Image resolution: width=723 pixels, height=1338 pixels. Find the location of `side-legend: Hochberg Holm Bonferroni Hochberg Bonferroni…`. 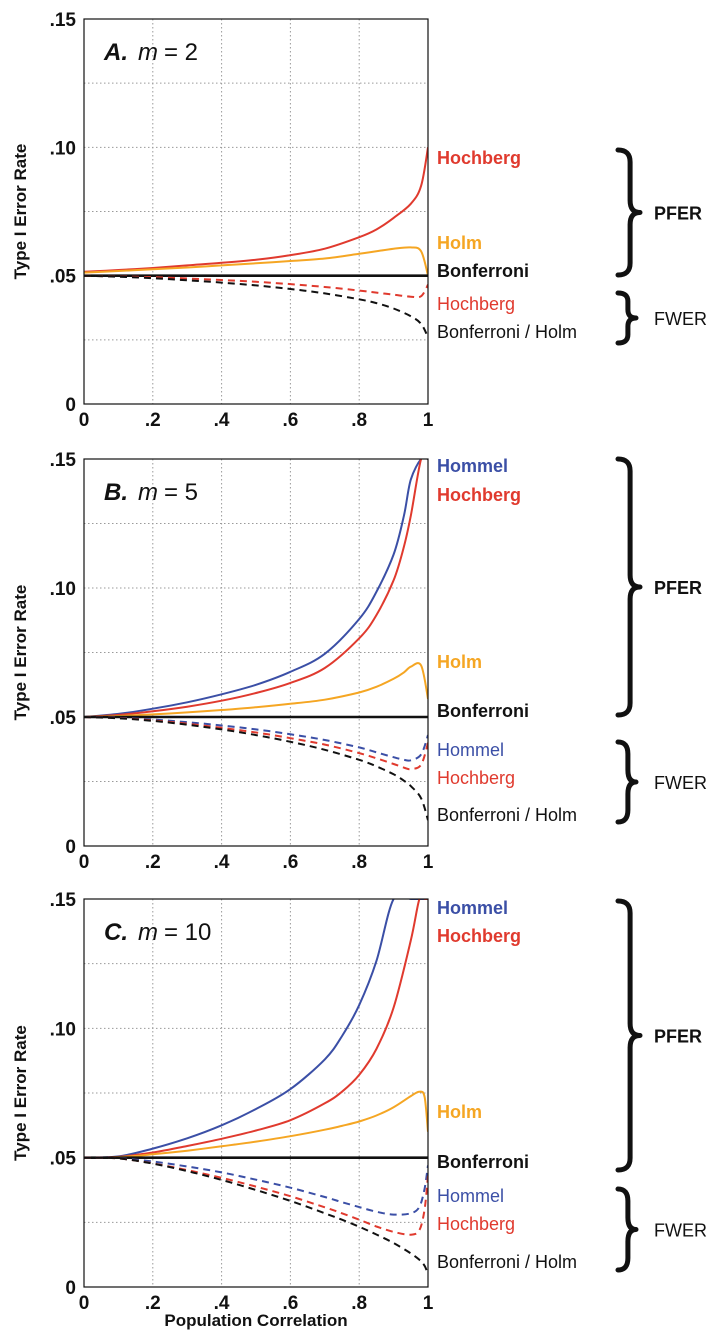

side-legend: Hochberg Holm Bonferroni Hochberg Bonferroni… is located at coordinates (572, 246).